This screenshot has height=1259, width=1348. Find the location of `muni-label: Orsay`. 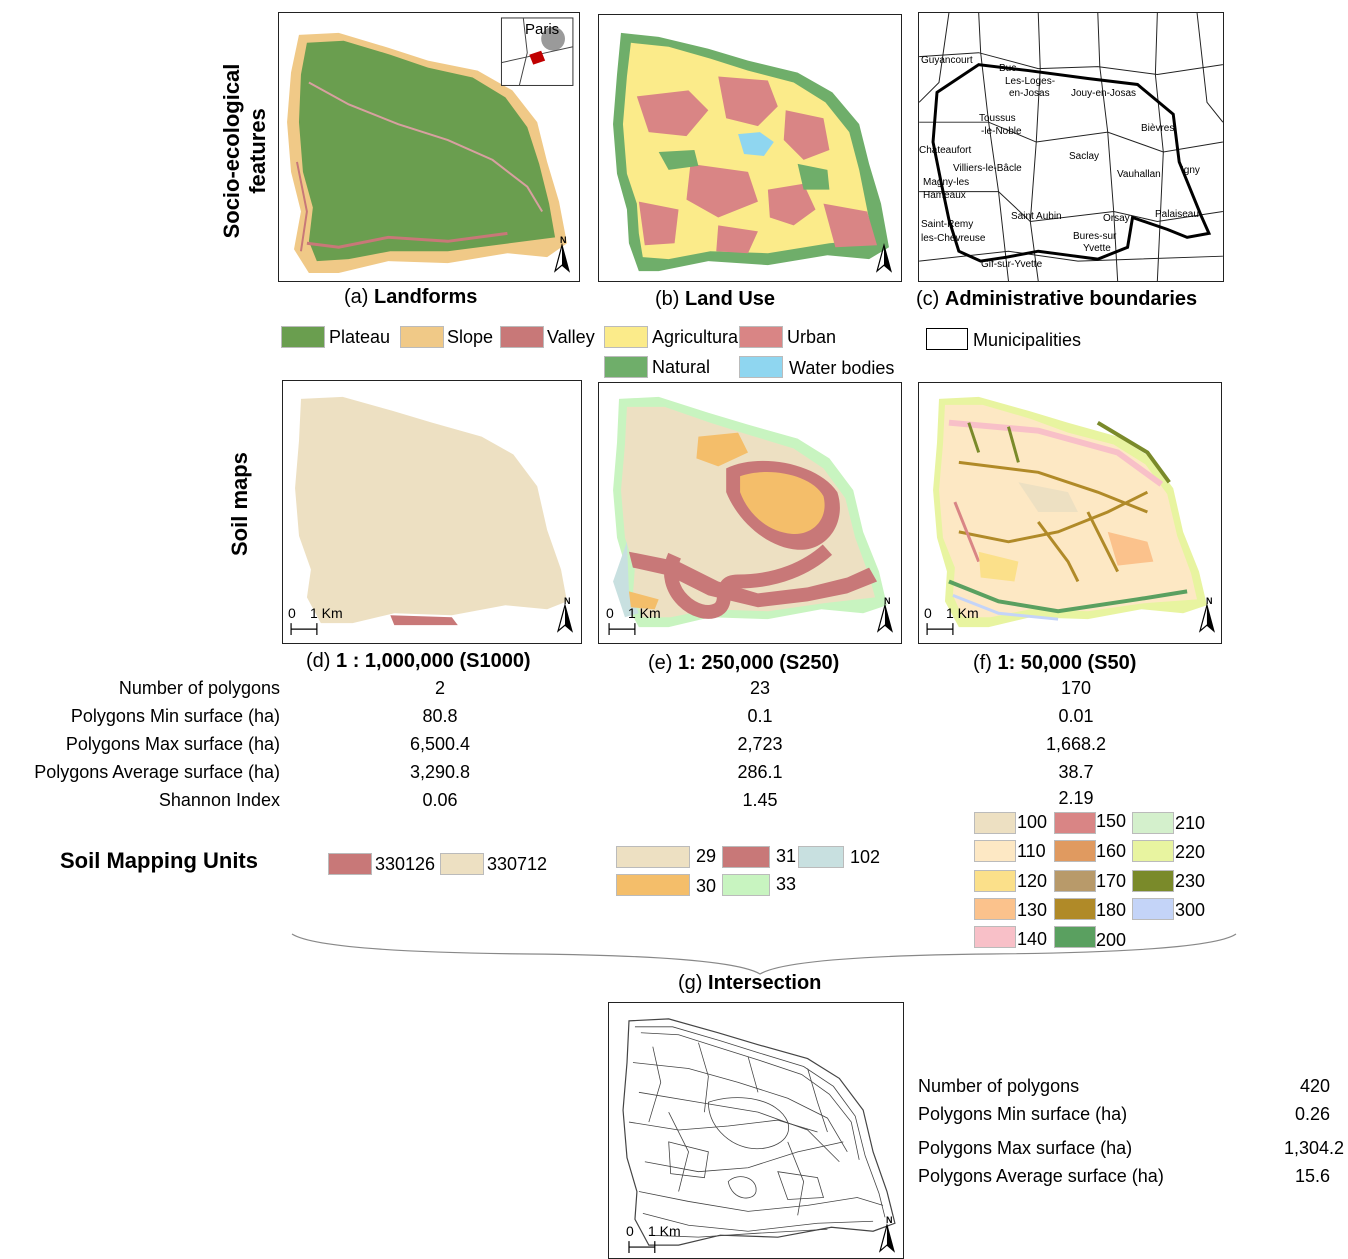

muni-label: Orsay is located at coordinates (1116, 218).